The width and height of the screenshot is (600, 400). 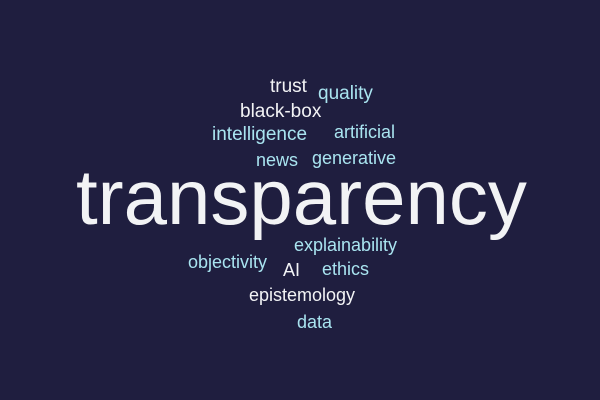 What do you see at coordinates (302, 295) in the screenshot?
I see `word-epistemology: epistemology` at bounding box center [302, 295].